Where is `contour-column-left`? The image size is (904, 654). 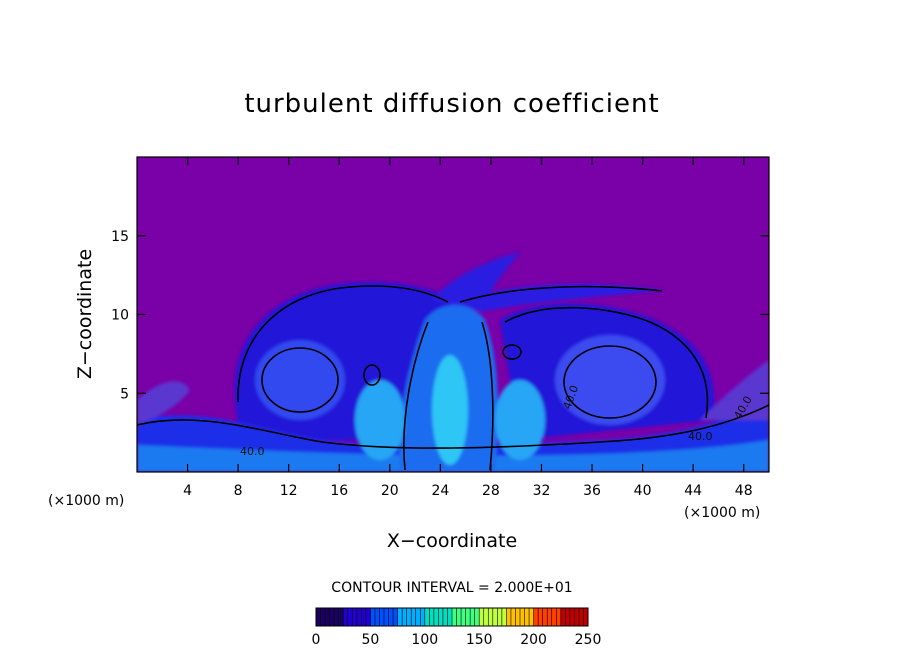
contour-column-left is located at coordinates (416, 396).